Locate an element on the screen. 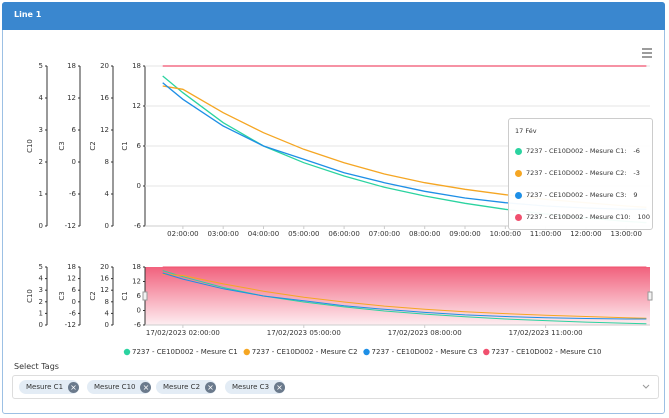  x-tick-label: 17/02/2023 08:00:00 is located at coordinates (425, 333).